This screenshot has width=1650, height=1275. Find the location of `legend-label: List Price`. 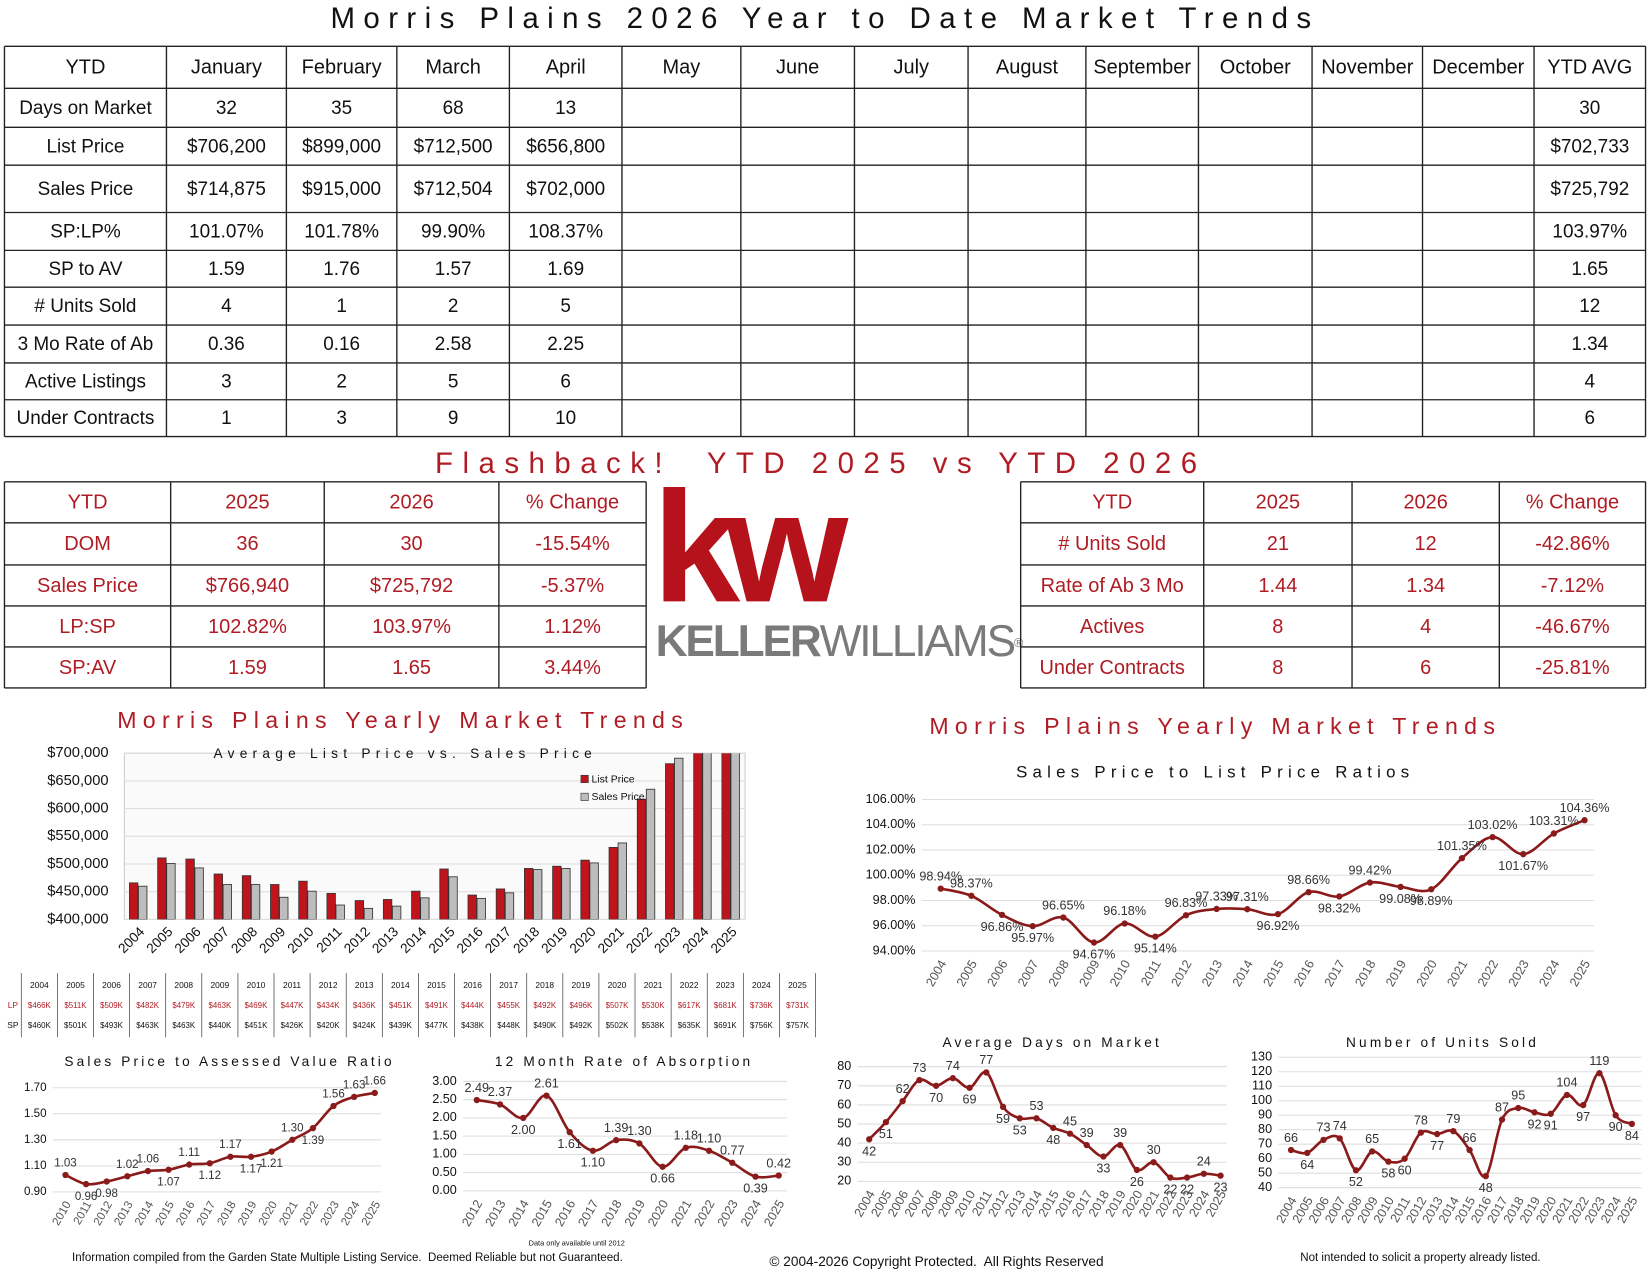

legend-label: List Price is located at coordinates (612, 779).